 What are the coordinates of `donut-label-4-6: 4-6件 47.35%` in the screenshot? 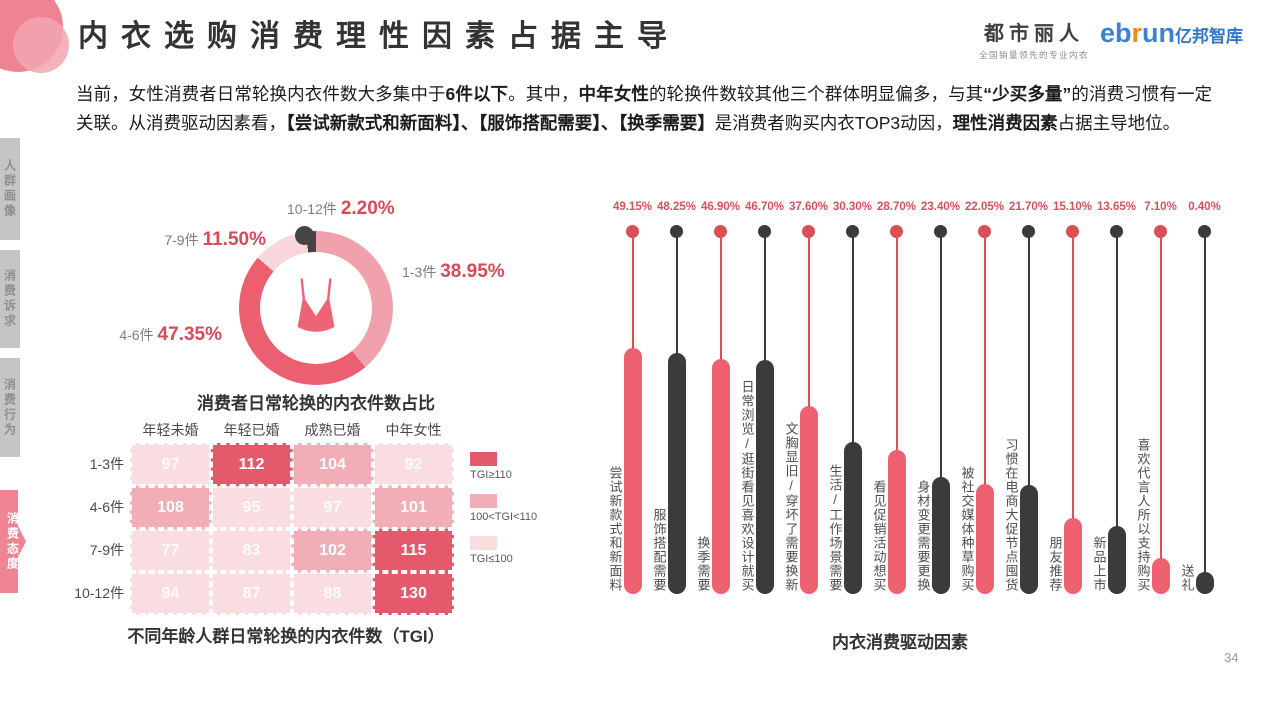 It's located at (170, 334).